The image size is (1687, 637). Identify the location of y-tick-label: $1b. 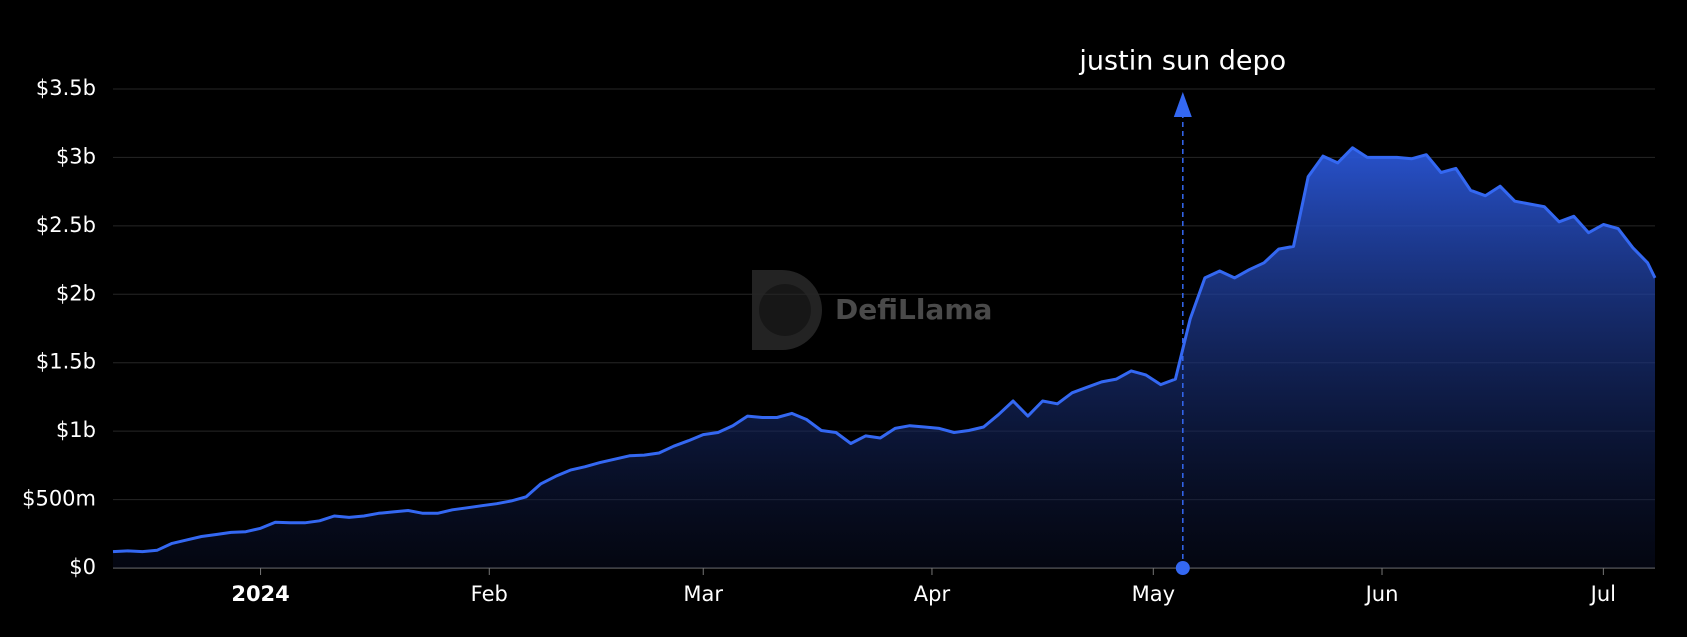
(76, 430).